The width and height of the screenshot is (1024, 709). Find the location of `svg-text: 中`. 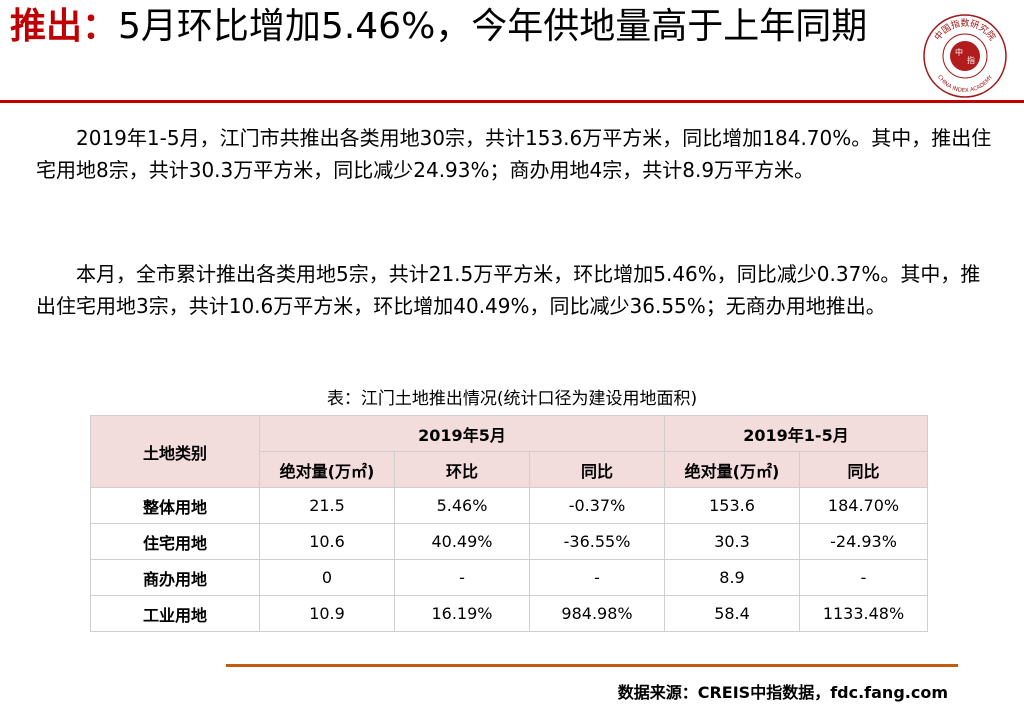

svg-text: 中 is located at coordinates (959, 52).